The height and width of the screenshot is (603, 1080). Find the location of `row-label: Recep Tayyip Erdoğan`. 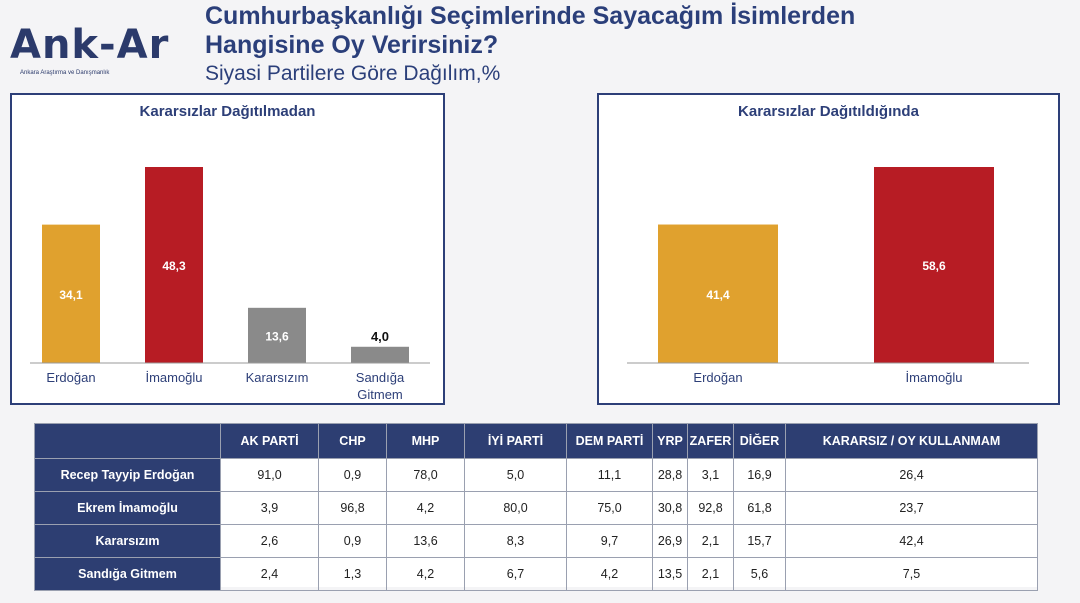

row-label: Recep Tayyip Erdoğan is located at coordinates (127, 475).